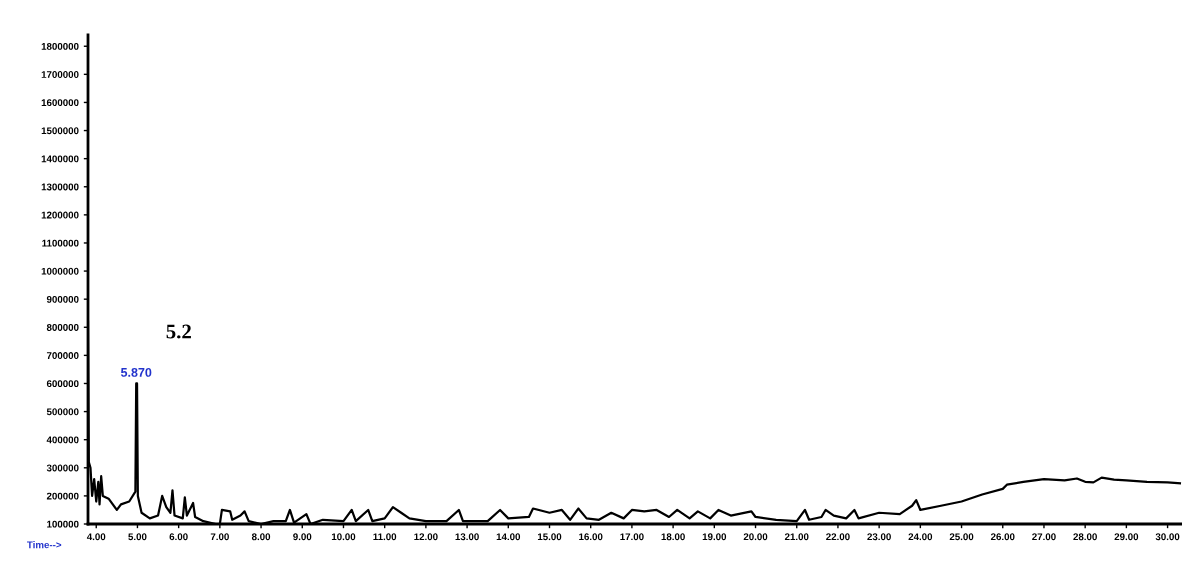  Describe the element at coordinates (178, 331) in the screenshot. I see `annotation: 5.2` at that location.